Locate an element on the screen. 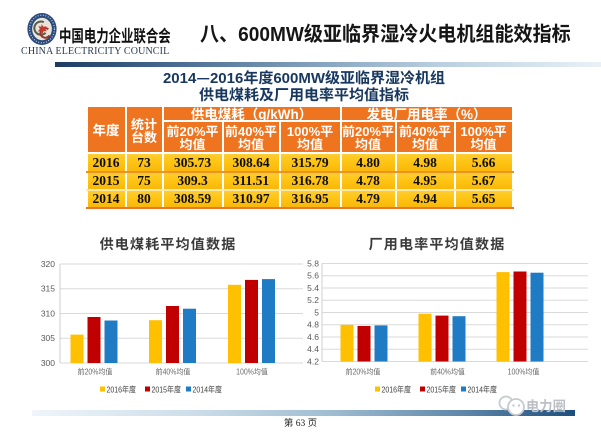 The width and height of the screenshot is (601, 434). svg-text: 4.2 is located at coordinates (313, 361).